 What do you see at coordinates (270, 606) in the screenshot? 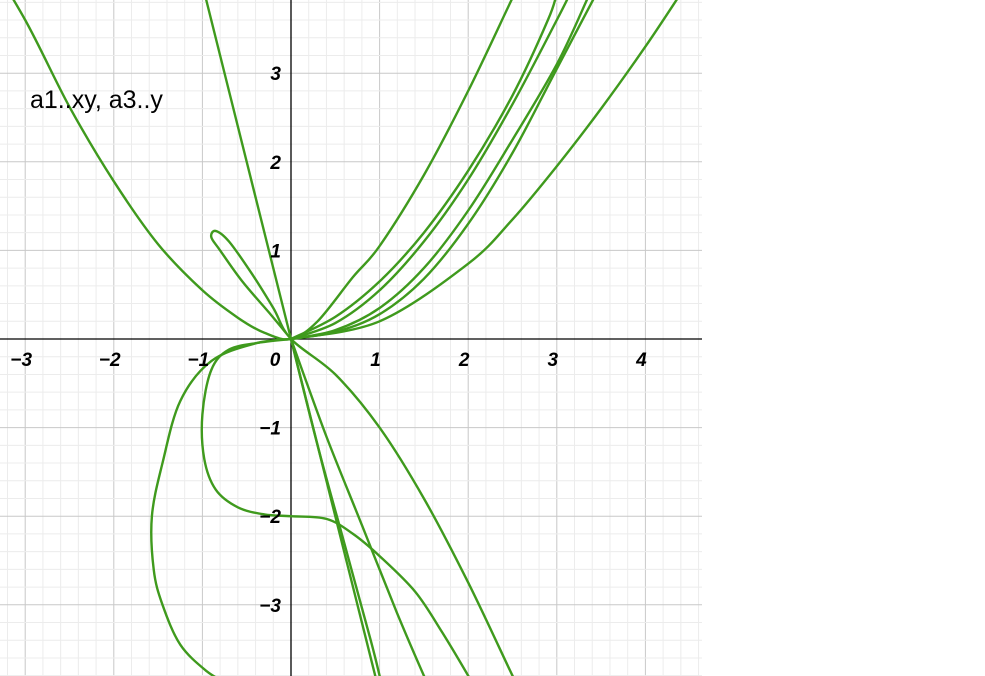
I see `y-tick-label: −3` at bounding box center [270, 606].